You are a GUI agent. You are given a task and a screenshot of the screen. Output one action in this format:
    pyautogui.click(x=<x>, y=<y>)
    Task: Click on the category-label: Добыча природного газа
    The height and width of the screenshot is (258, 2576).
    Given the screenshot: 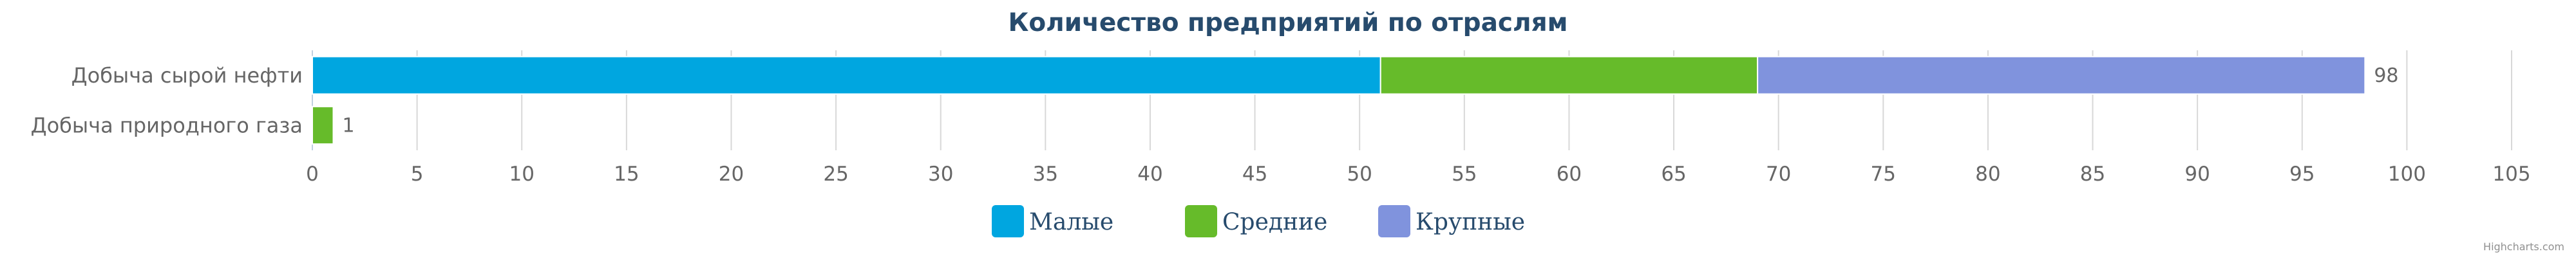 What is the action you would take?
    pyautogui.click(x=167, y=125)
    